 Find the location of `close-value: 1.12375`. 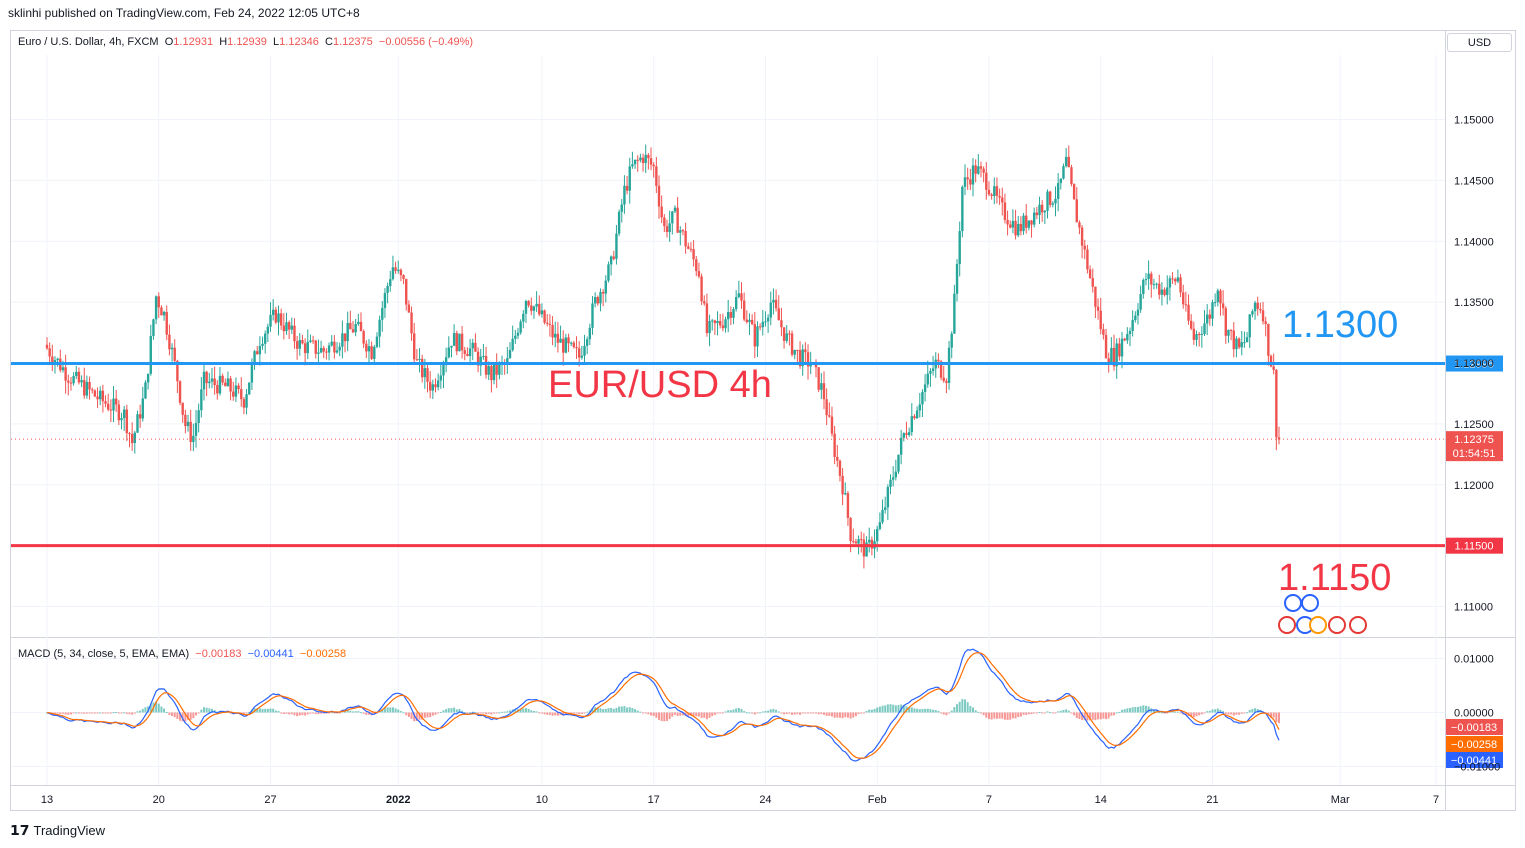

close-value: 1.12375 is located at coordinates (353, 42).